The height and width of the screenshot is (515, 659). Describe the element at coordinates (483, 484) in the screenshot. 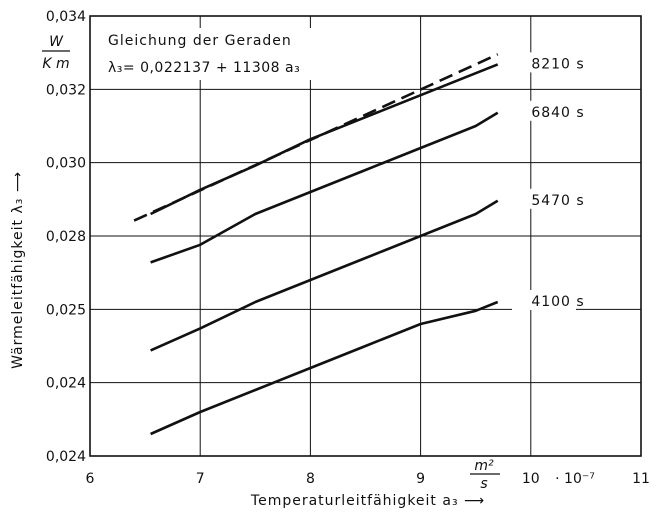

I see `x-unit-denominator: s` at that location.